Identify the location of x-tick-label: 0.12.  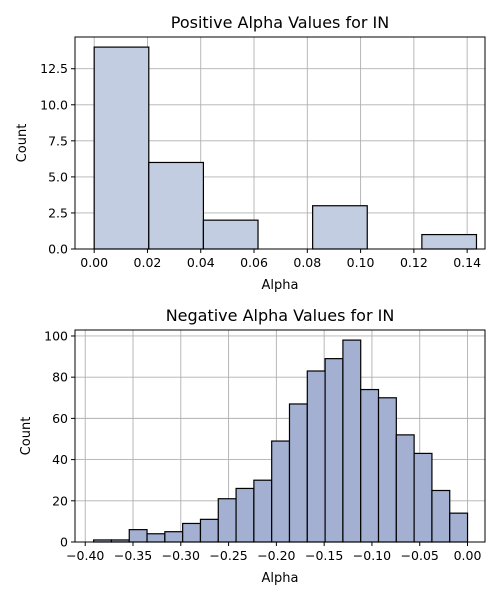
(414, 262).